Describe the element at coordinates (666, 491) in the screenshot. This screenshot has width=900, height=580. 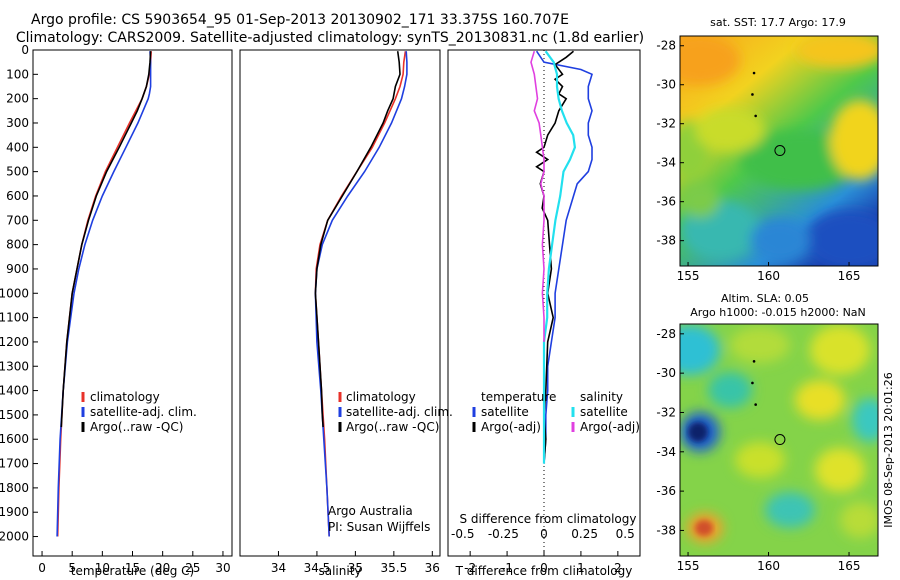
I see `sla-ytick-label: -36` at that location.